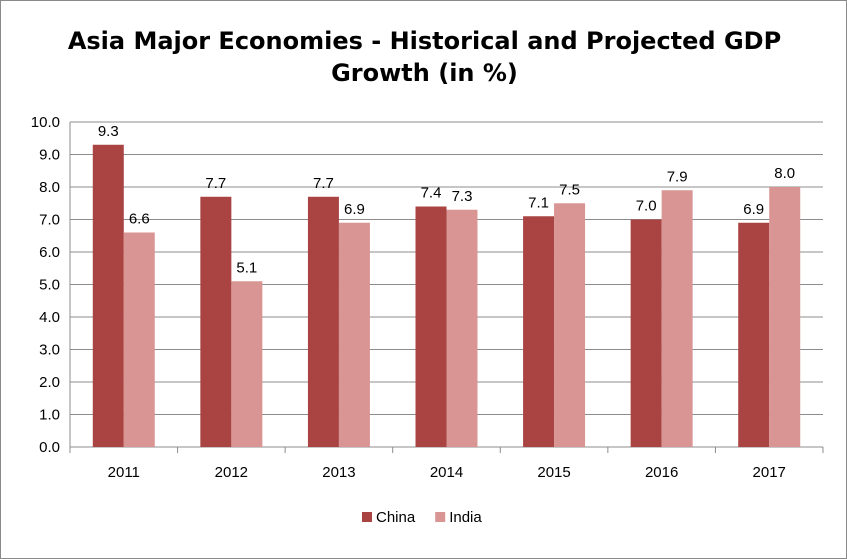 Image resolution: width=847 pixels, height=559 pixels. I want to click on y-tick-label: 3.0, so click(49, 350).